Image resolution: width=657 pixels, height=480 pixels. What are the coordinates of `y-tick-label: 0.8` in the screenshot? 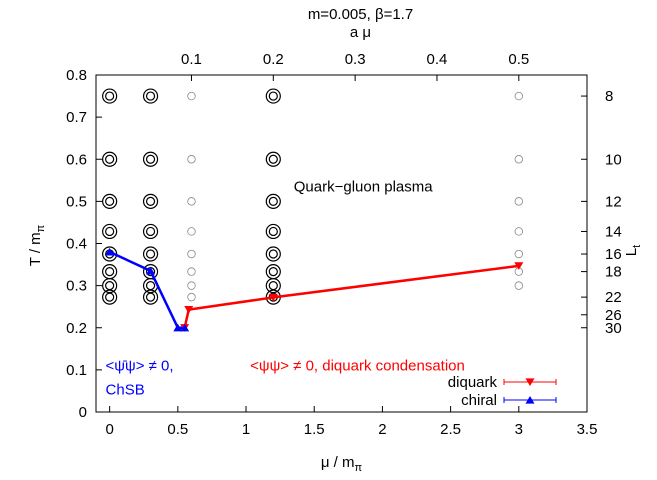 It's located at (76, 75).